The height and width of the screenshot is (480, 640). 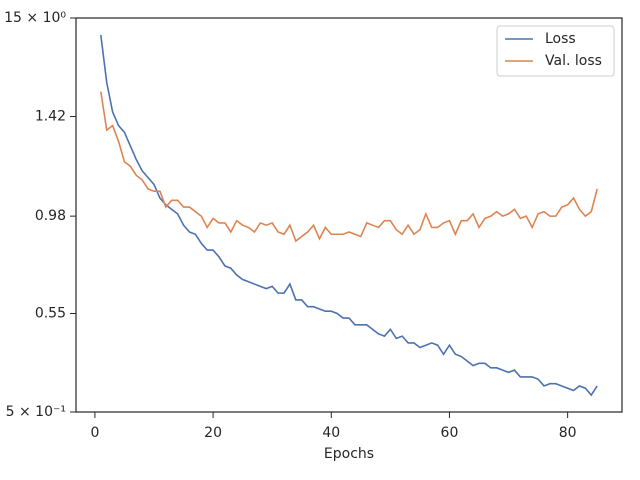 I want to click on y-tick-label: 0.55, so click(x=50, y=314).